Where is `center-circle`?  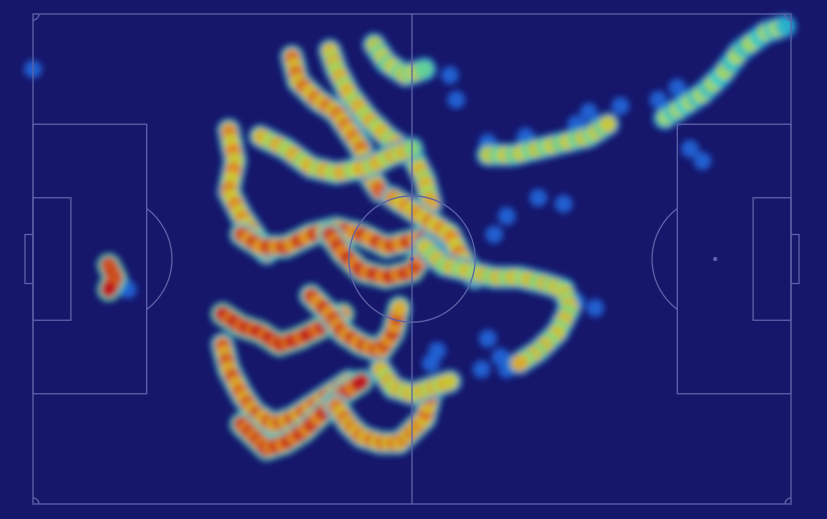
center-circle is located at coordinates (412, 259).